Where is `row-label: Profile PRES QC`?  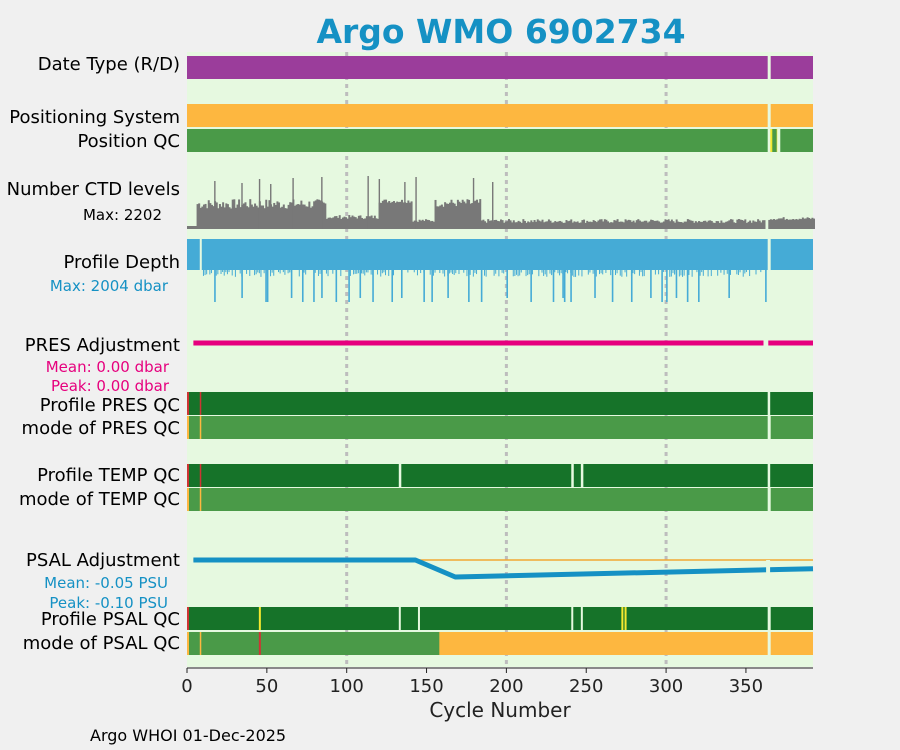
row-label: Profile PRES QC is located at coordinates (110, 405).